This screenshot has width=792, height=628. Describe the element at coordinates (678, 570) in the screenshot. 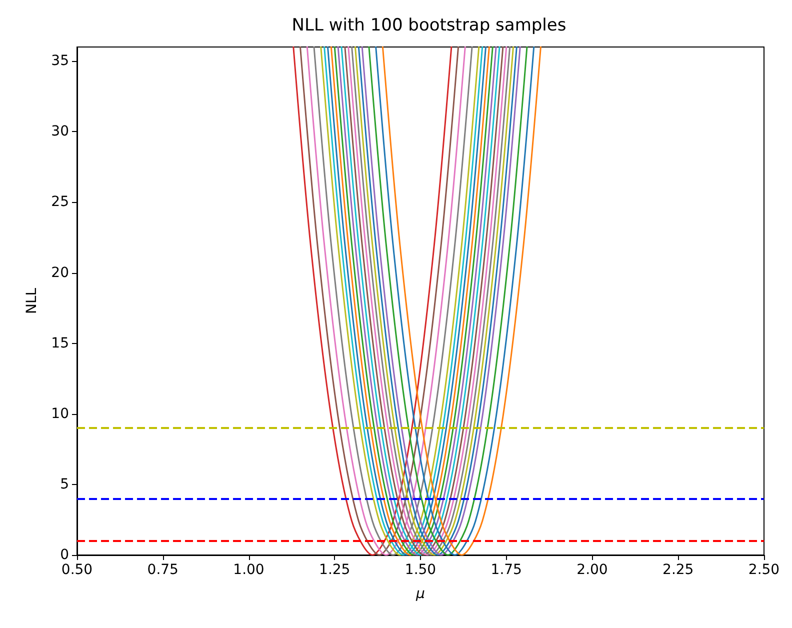

I see `x-tick-label: 2.25` at that location.